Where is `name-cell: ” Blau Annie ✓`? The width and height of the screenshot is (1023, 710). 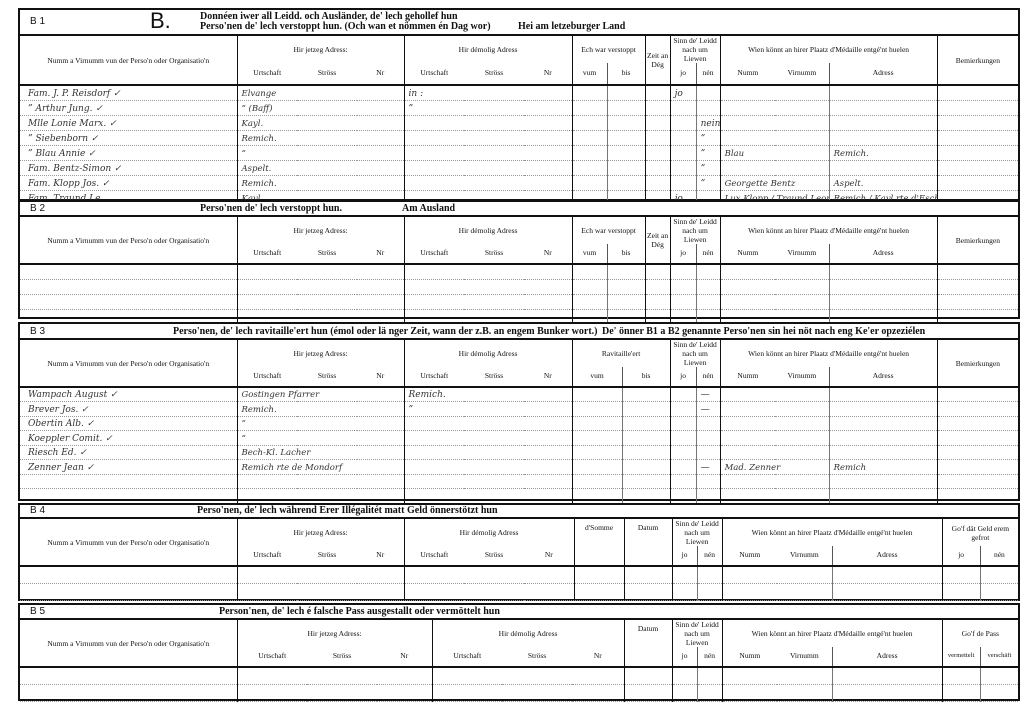 name-cell: ” Blau Annie ✓ is located at coordinates (128, 153).